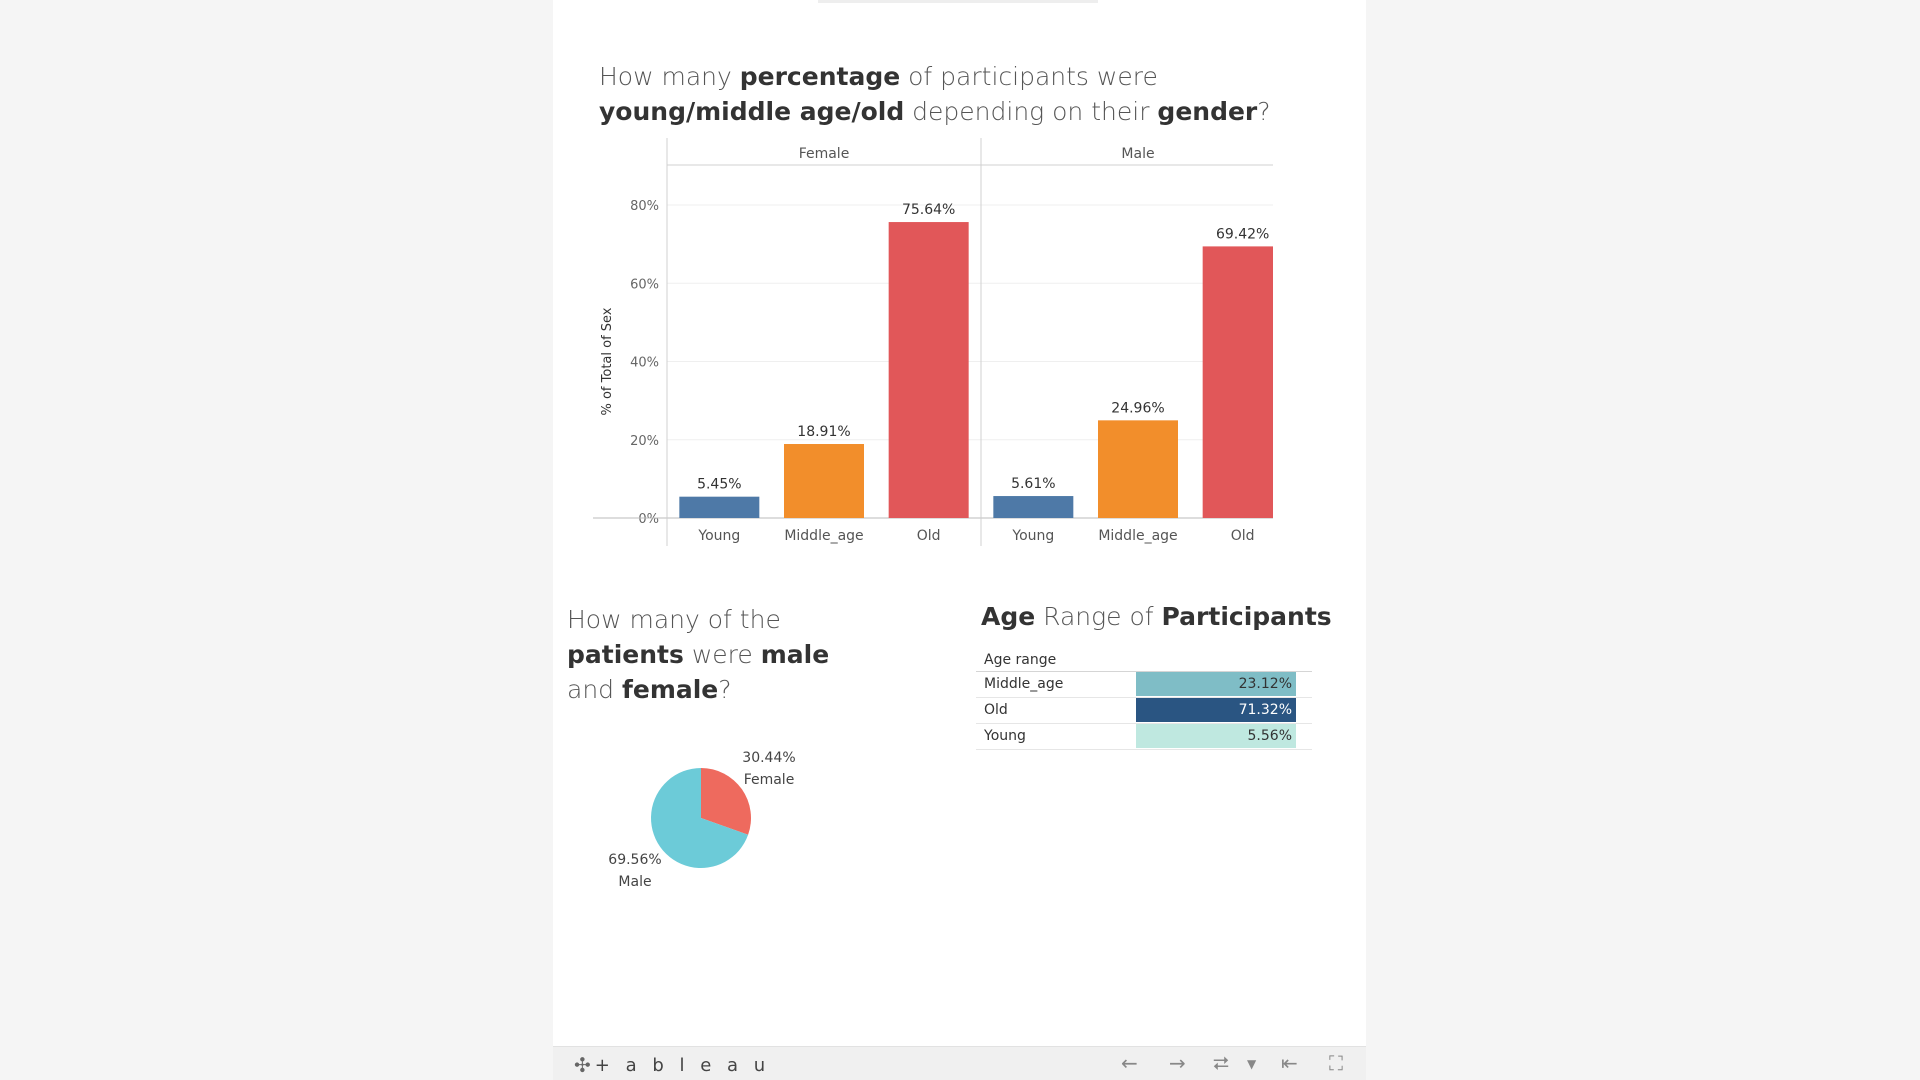 The width and height of the screenshot is (1920, 1080). I want to click on table-row: Middle_age 23.12%, so click(1144, 685).